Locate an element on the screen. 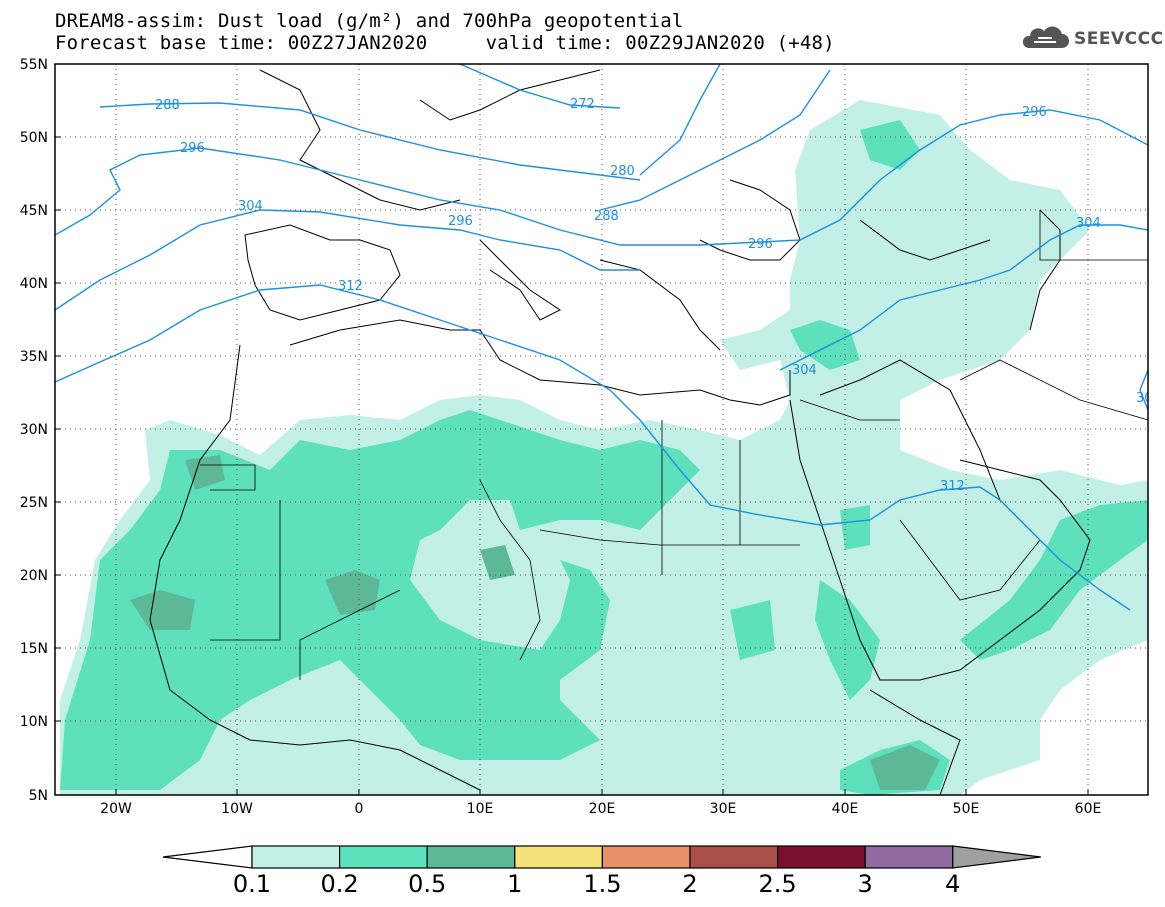  contour-label: 280 is located at coordinates (622, 171).